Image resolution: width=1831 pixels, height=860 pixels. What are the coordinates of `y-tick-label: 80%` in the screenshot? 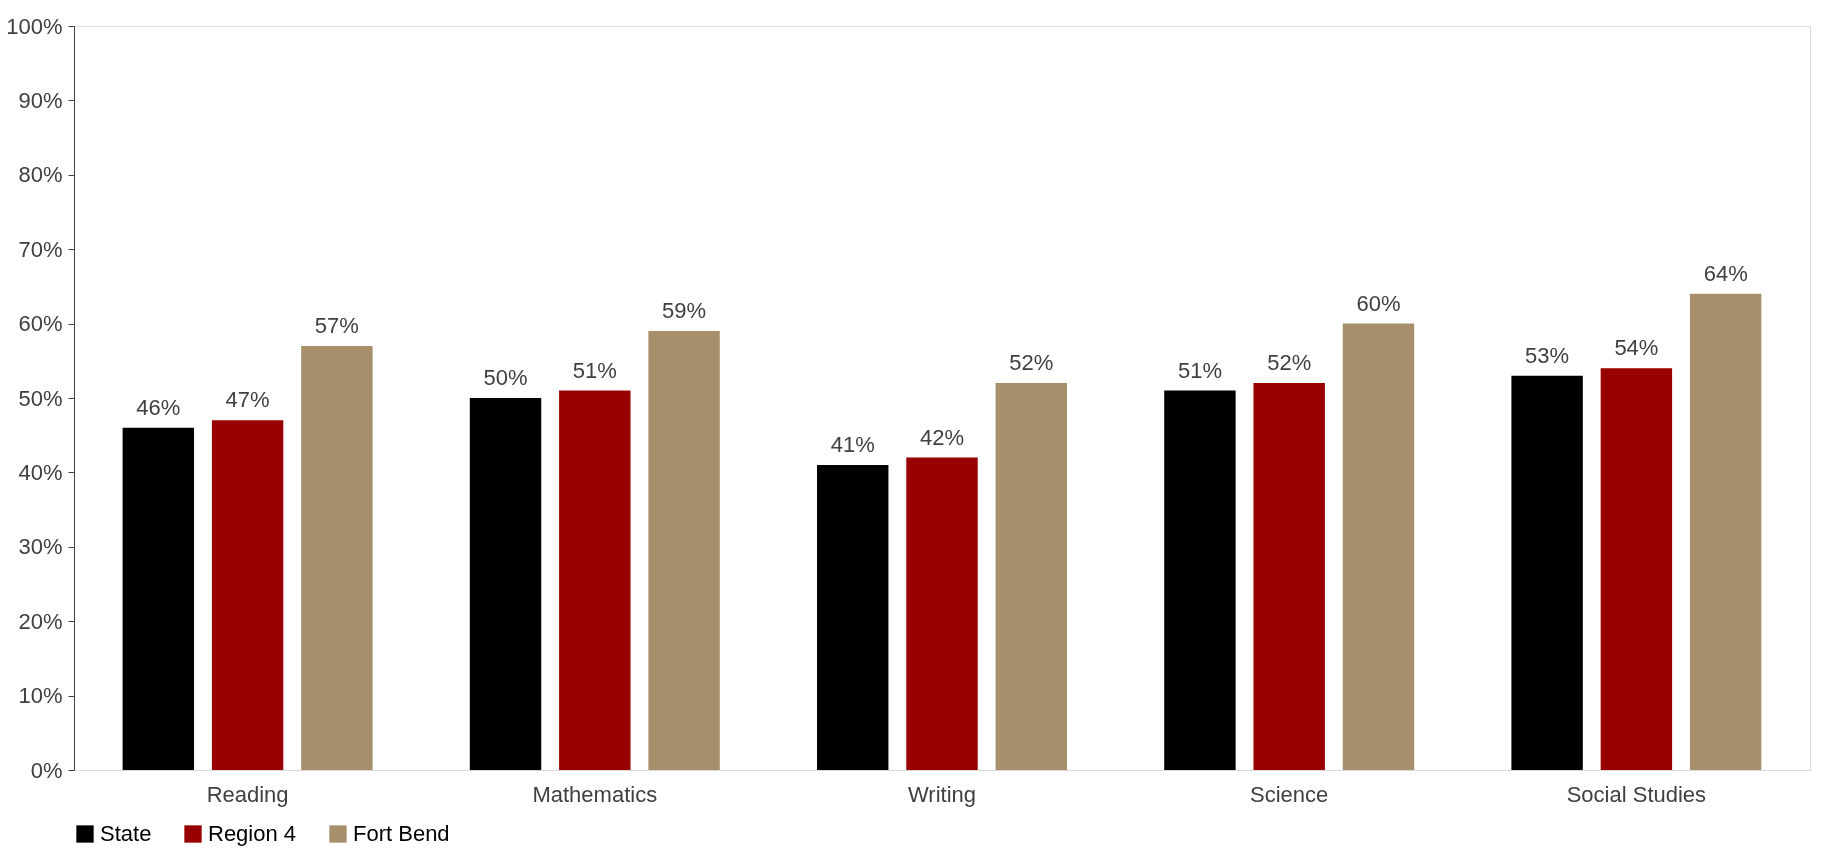 It's located at (40, 175).